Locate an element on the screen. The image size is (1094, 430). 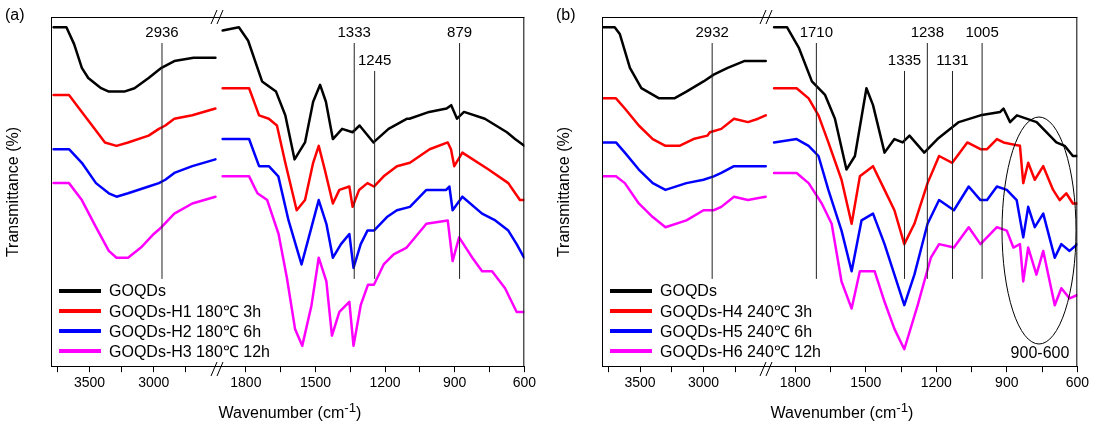
legend-label: GOQDs-H2 180℃ 6h is located at coordinates (185, 332).